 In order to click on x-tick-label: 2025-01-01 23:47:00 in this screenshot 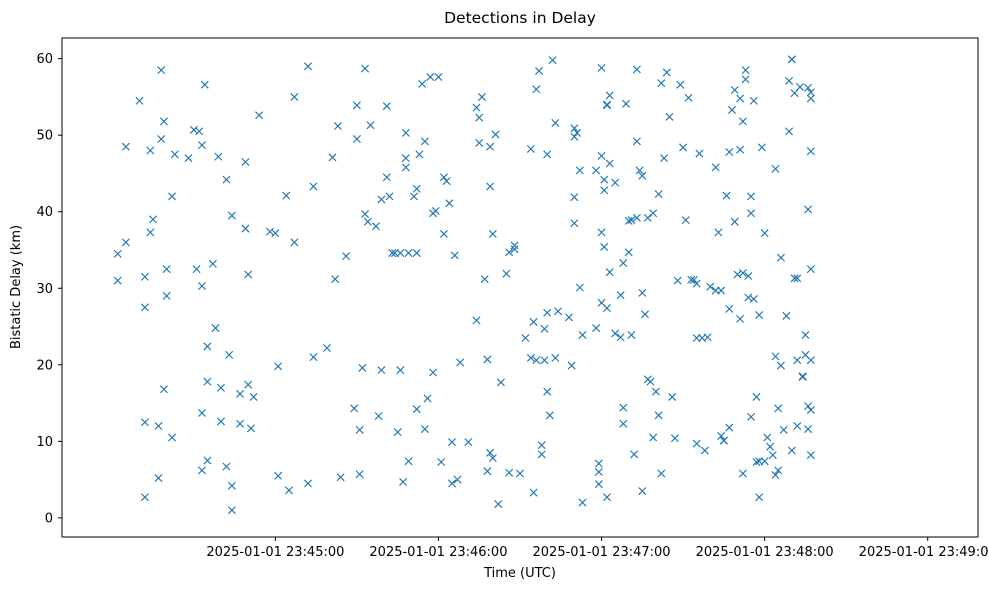, I will do `click(602, 552)`.